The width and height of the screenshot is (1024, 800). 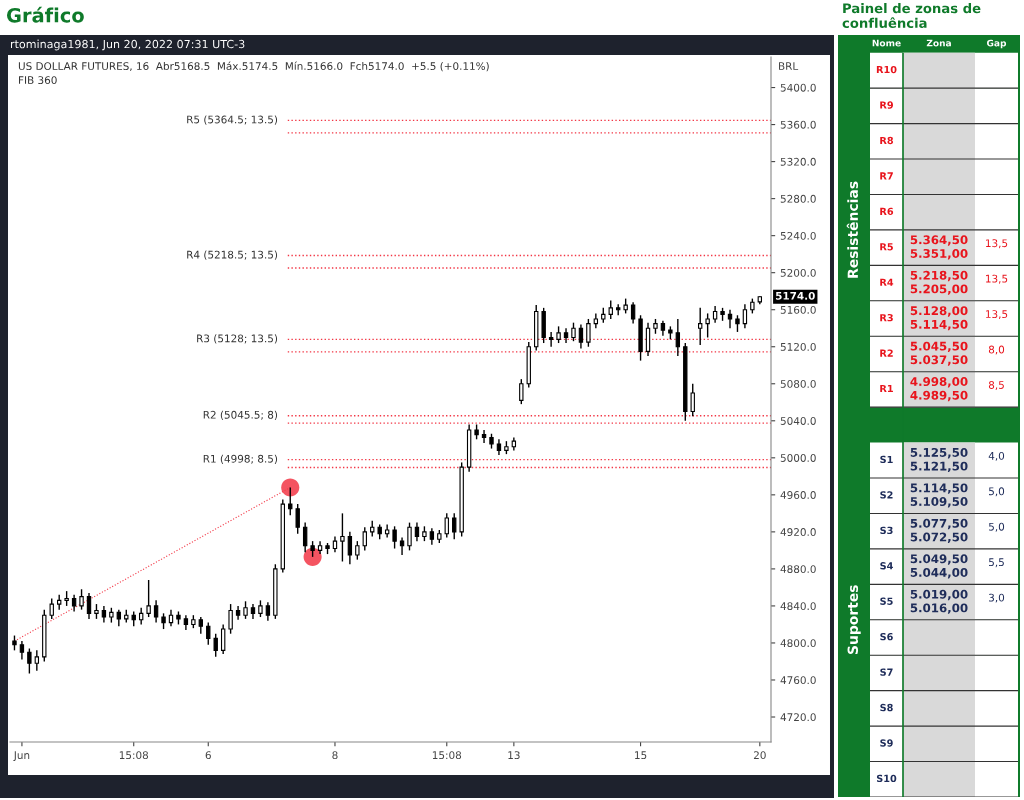 What do you see at coordinates (886, 601) in the screenshot?
I see `category-label: S5` at bounding box center [886, 601].